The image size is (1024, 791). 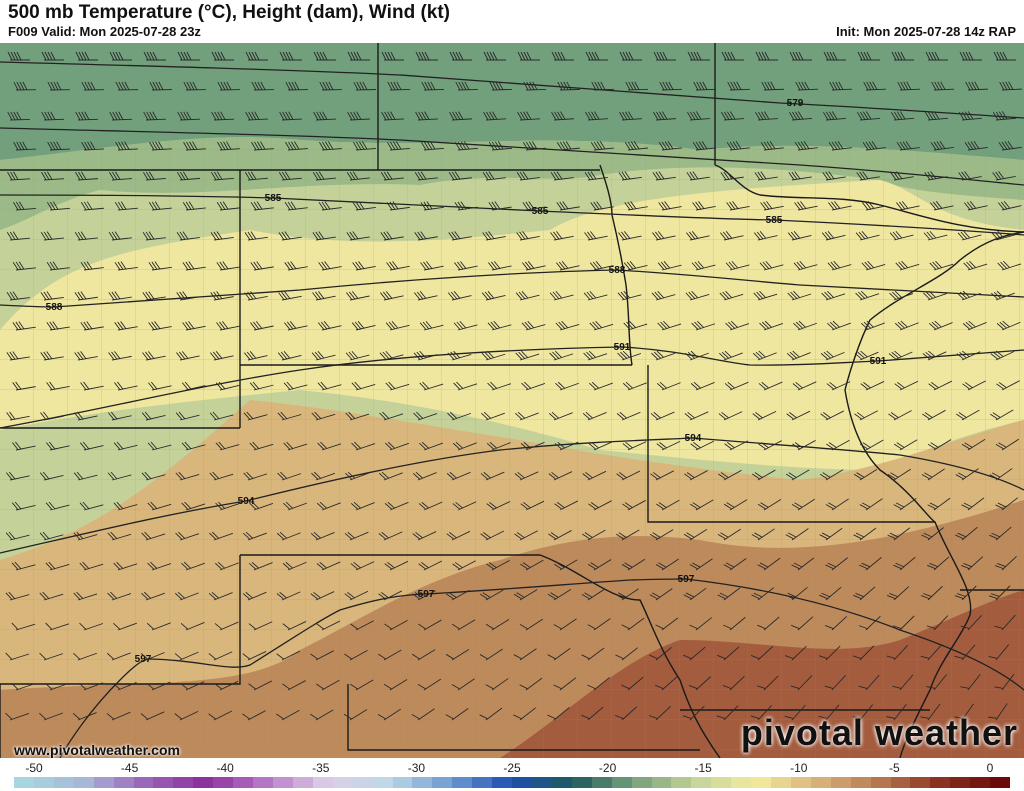 What do you see at coordinates (416, 768) in the screenshot?
I see `colorbar-tick-label: -30` at bounding box center [416, 768].